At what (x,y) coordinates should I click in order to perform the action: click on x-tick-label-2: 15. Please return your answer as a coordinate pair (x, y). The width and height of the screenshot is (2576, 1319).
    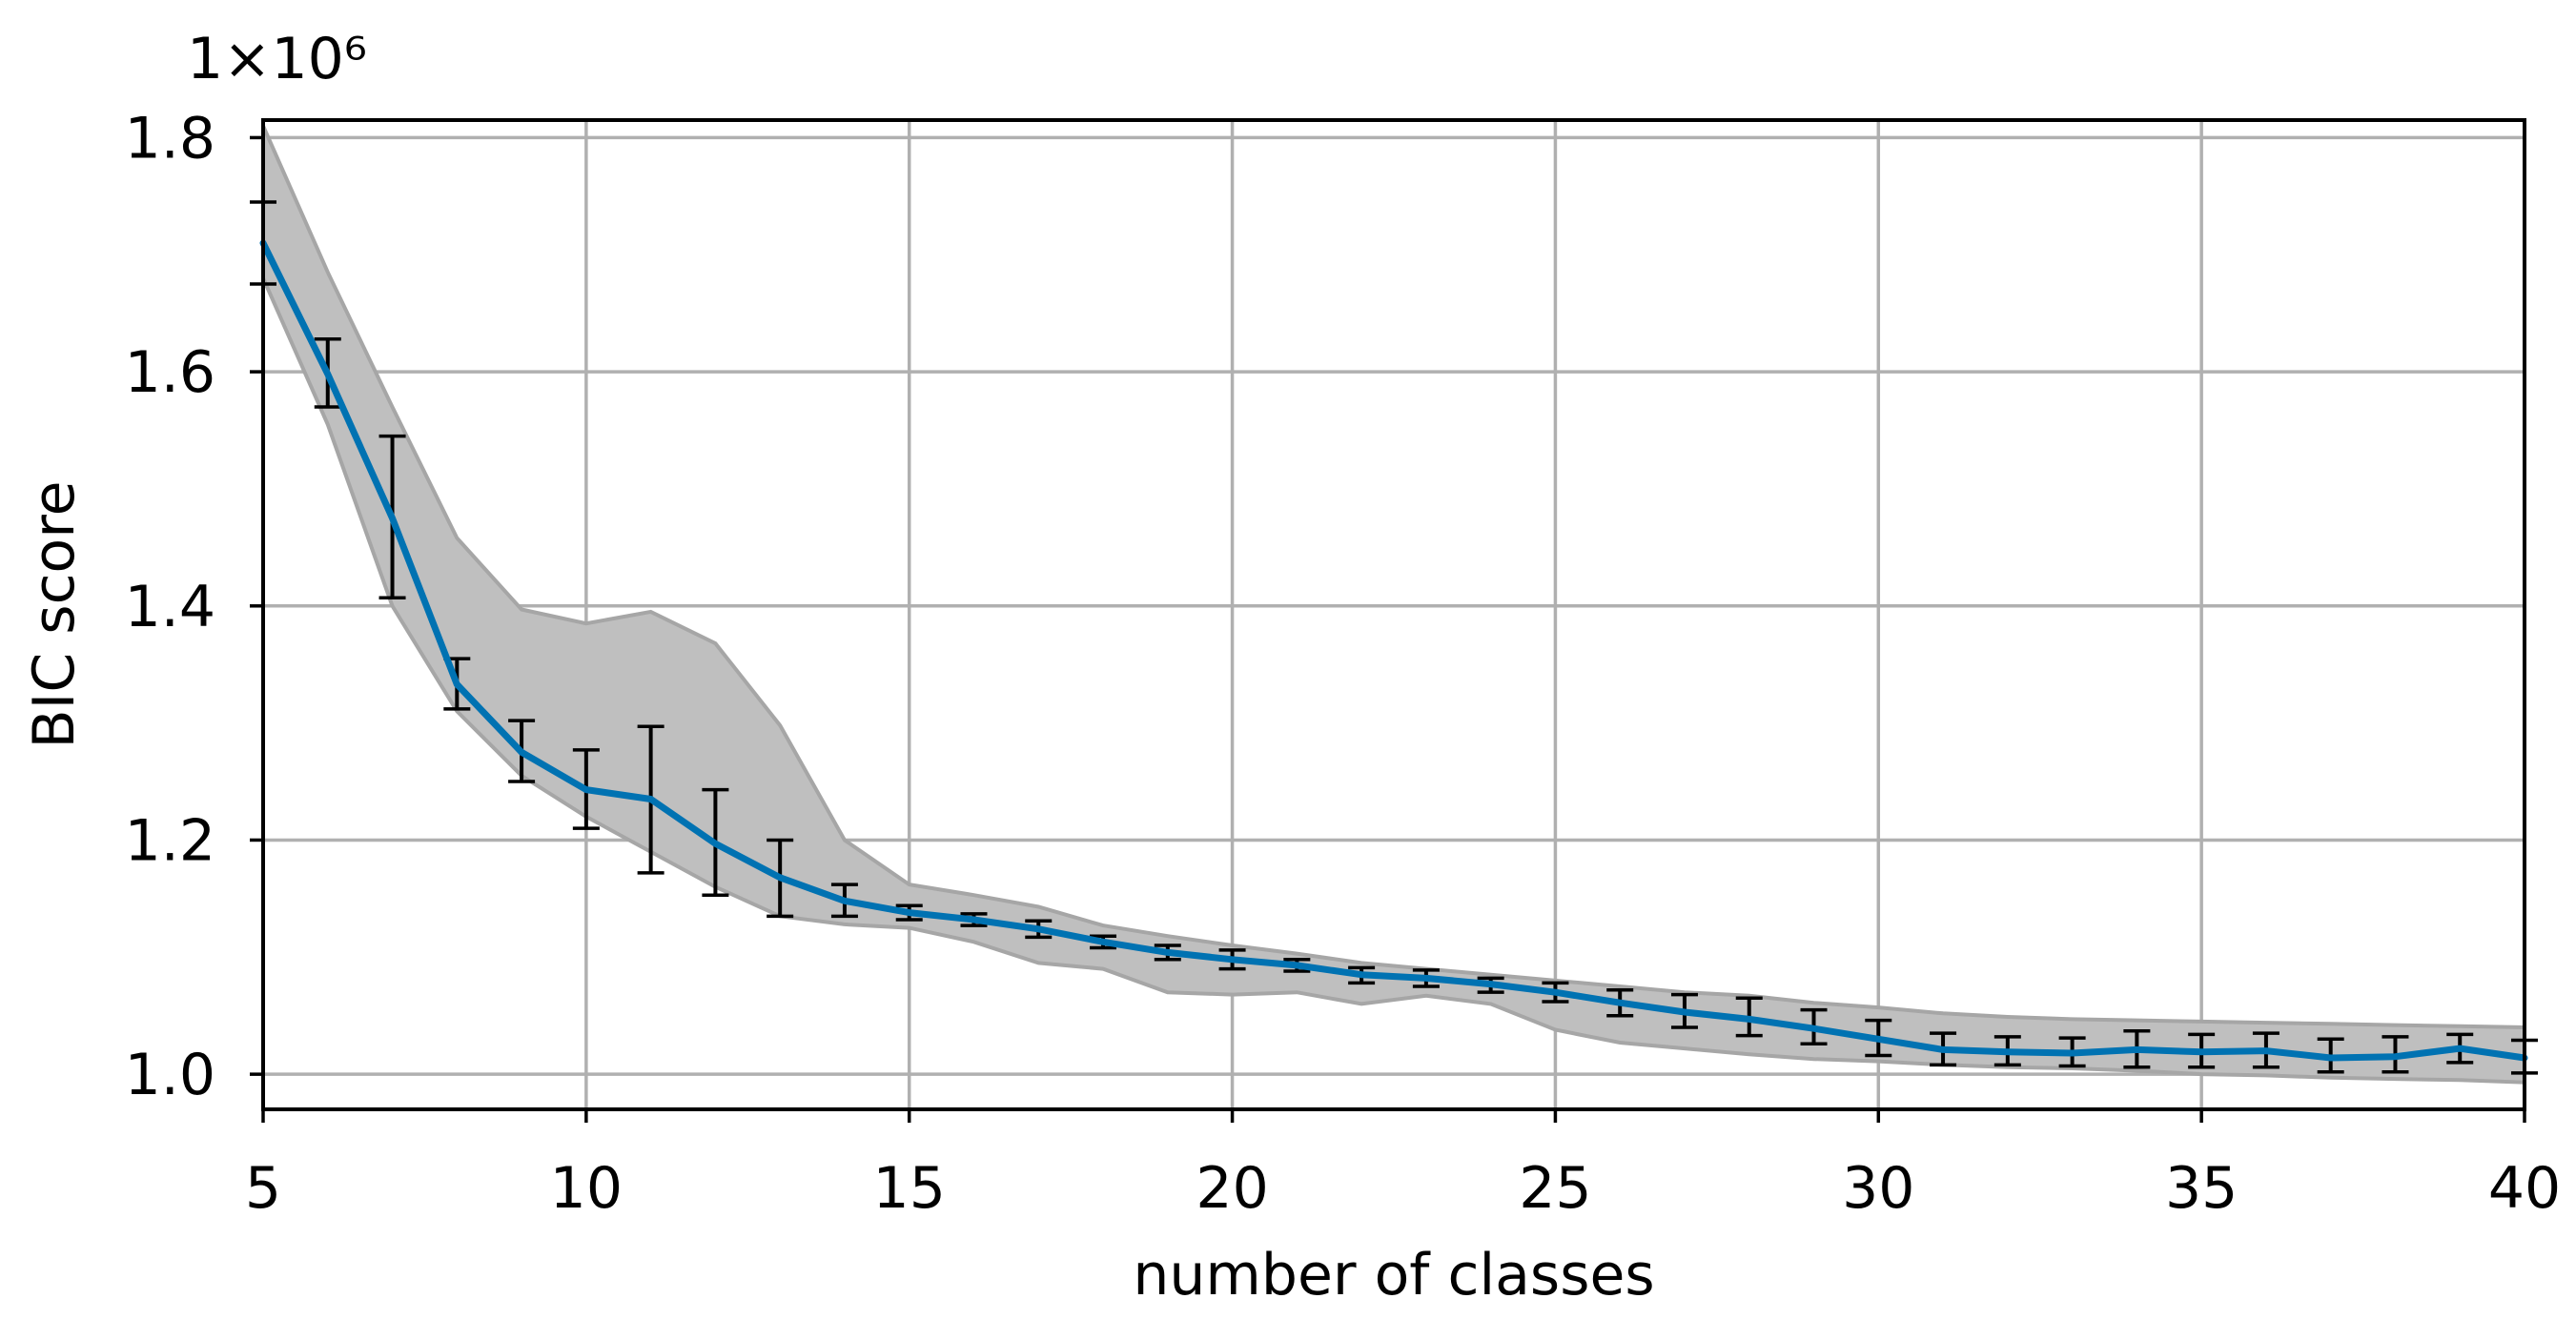
    Looking at the image, I should click on (909, 1188).